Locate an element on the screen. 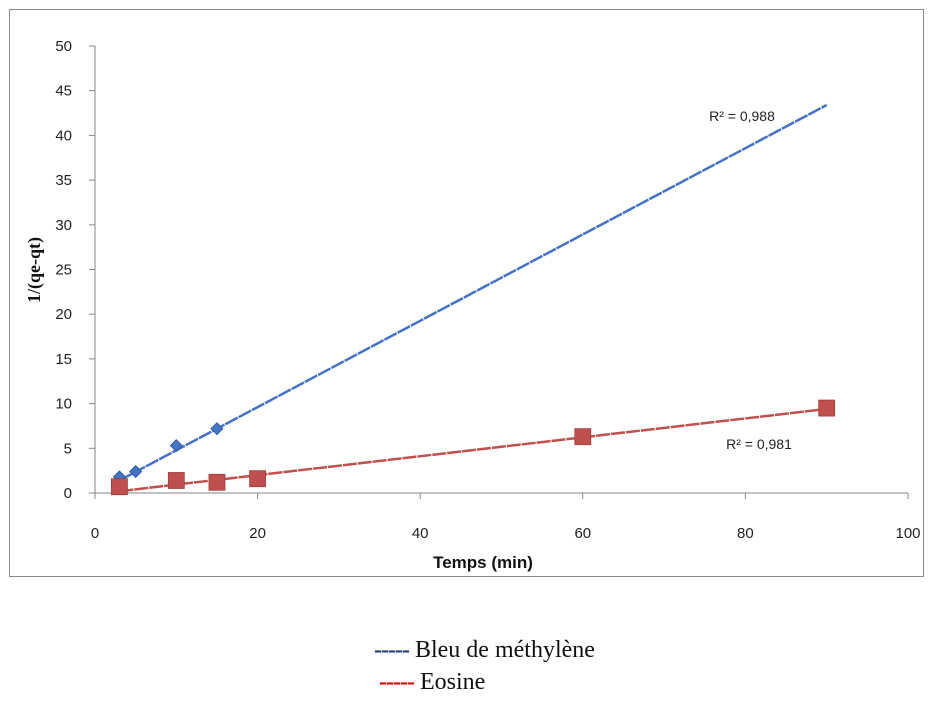  x-tick-label: 40 is located at coordinates (420, 533).